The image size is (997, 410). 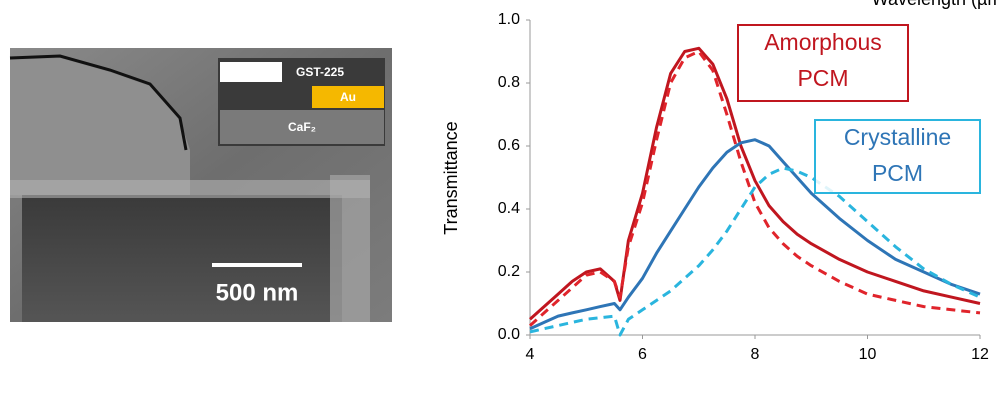 I want to click on x-tick-label: 4, so click(x=530, y=354).